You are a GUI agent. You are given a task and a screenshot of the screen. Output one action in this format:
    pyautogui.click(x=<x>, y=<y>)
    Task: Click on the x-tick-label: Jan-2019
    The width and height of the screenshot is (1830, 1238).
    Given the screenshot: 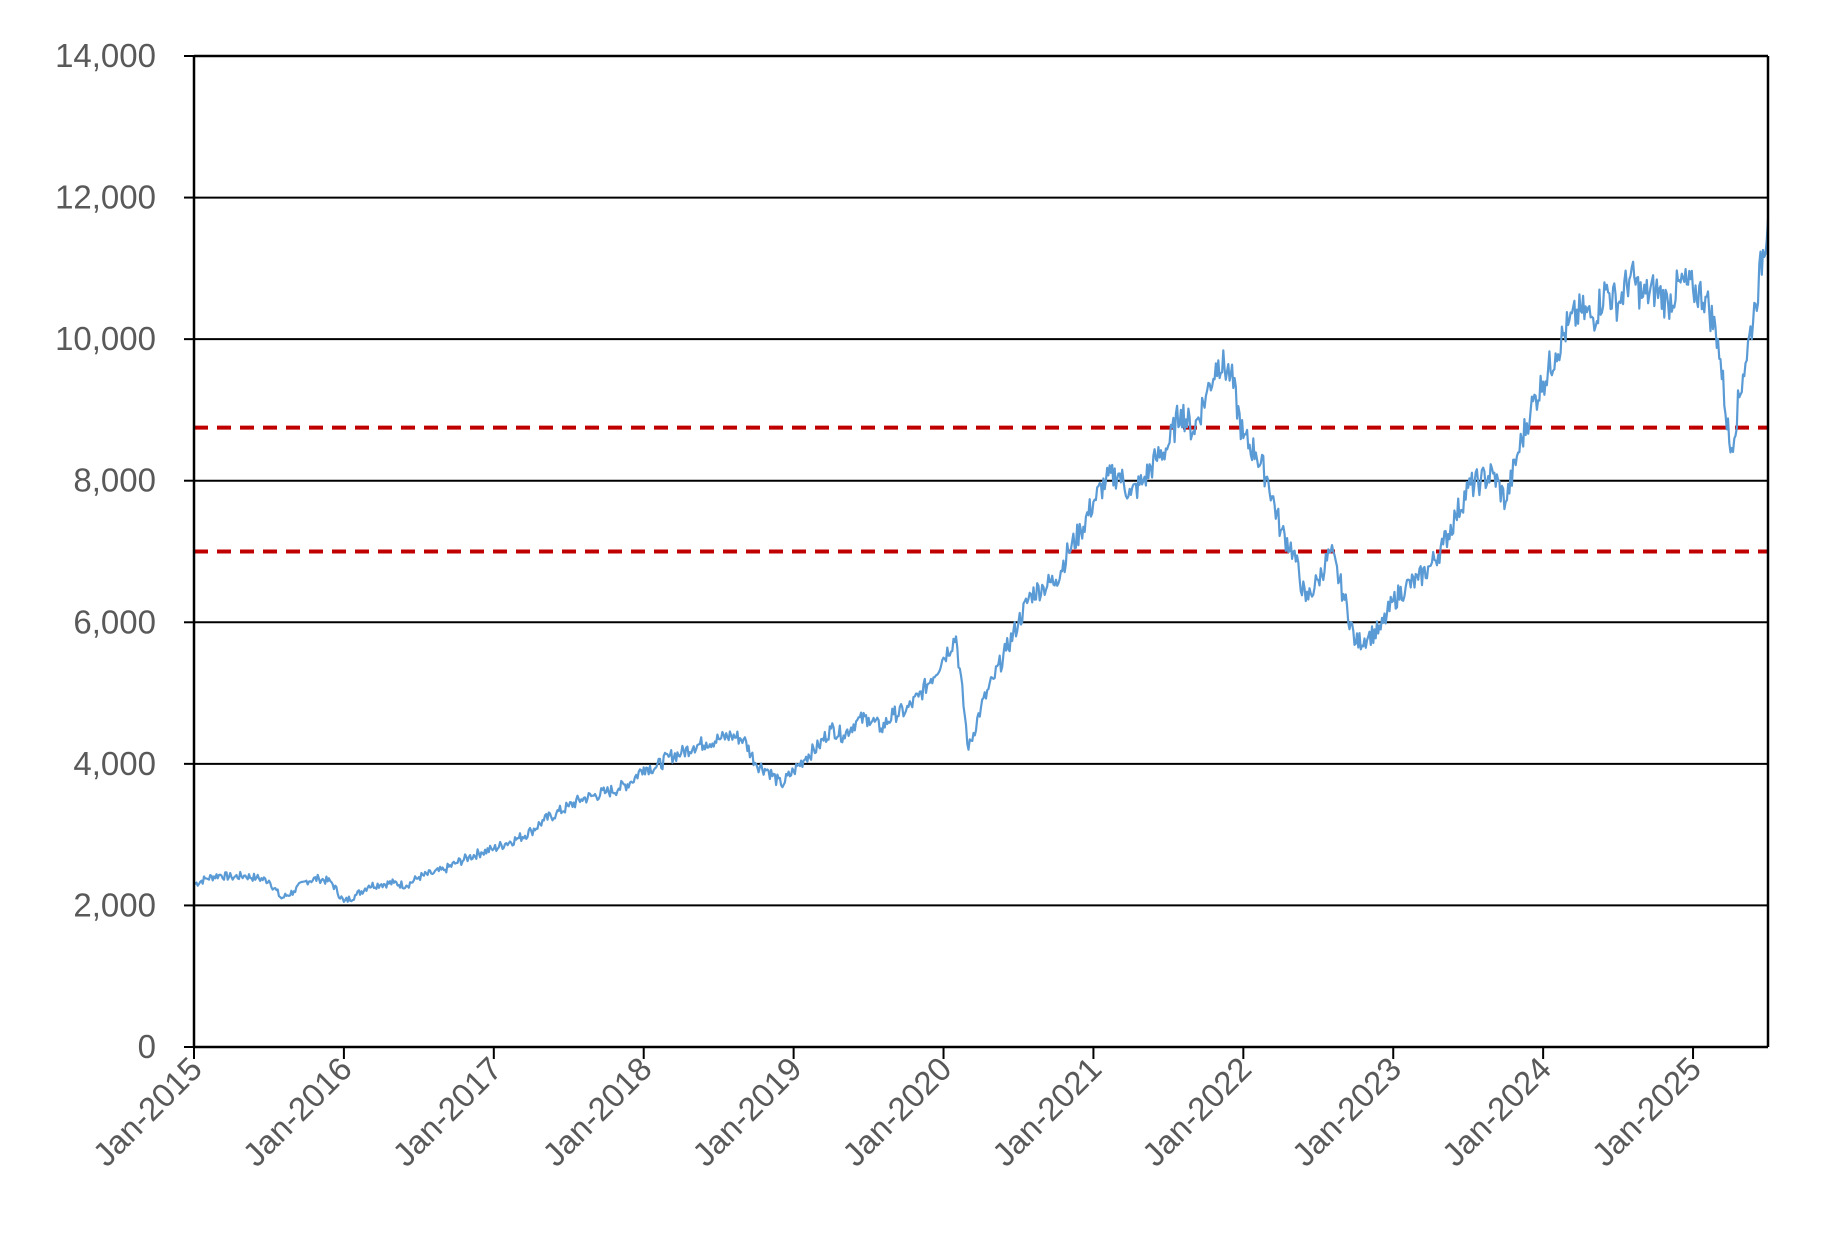 What is the action you would take?
    pyautogui.click(x=746, y=1111)
    